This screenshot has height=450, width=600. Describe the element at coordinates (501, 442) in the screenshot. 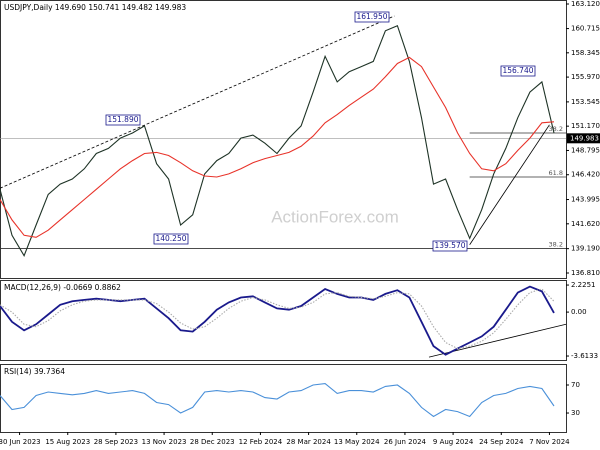

I see `x-tick-label: 24 Sep 2024` at that location.